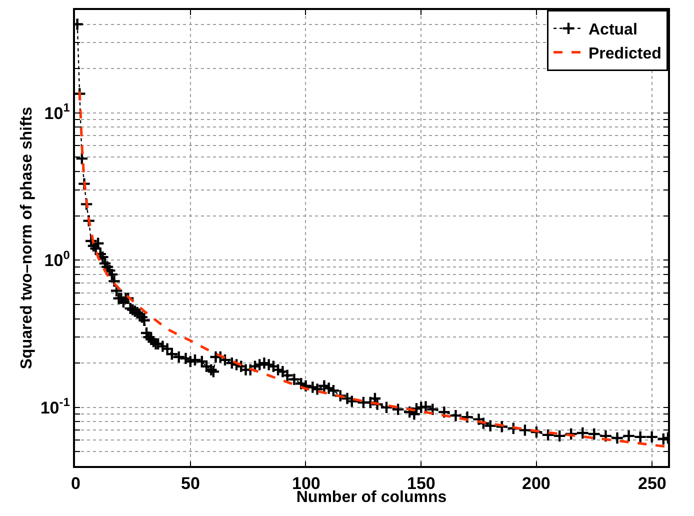 This screenshot has width=694, height=516. I want to click on legend-label: Actual, so click(613, 30).